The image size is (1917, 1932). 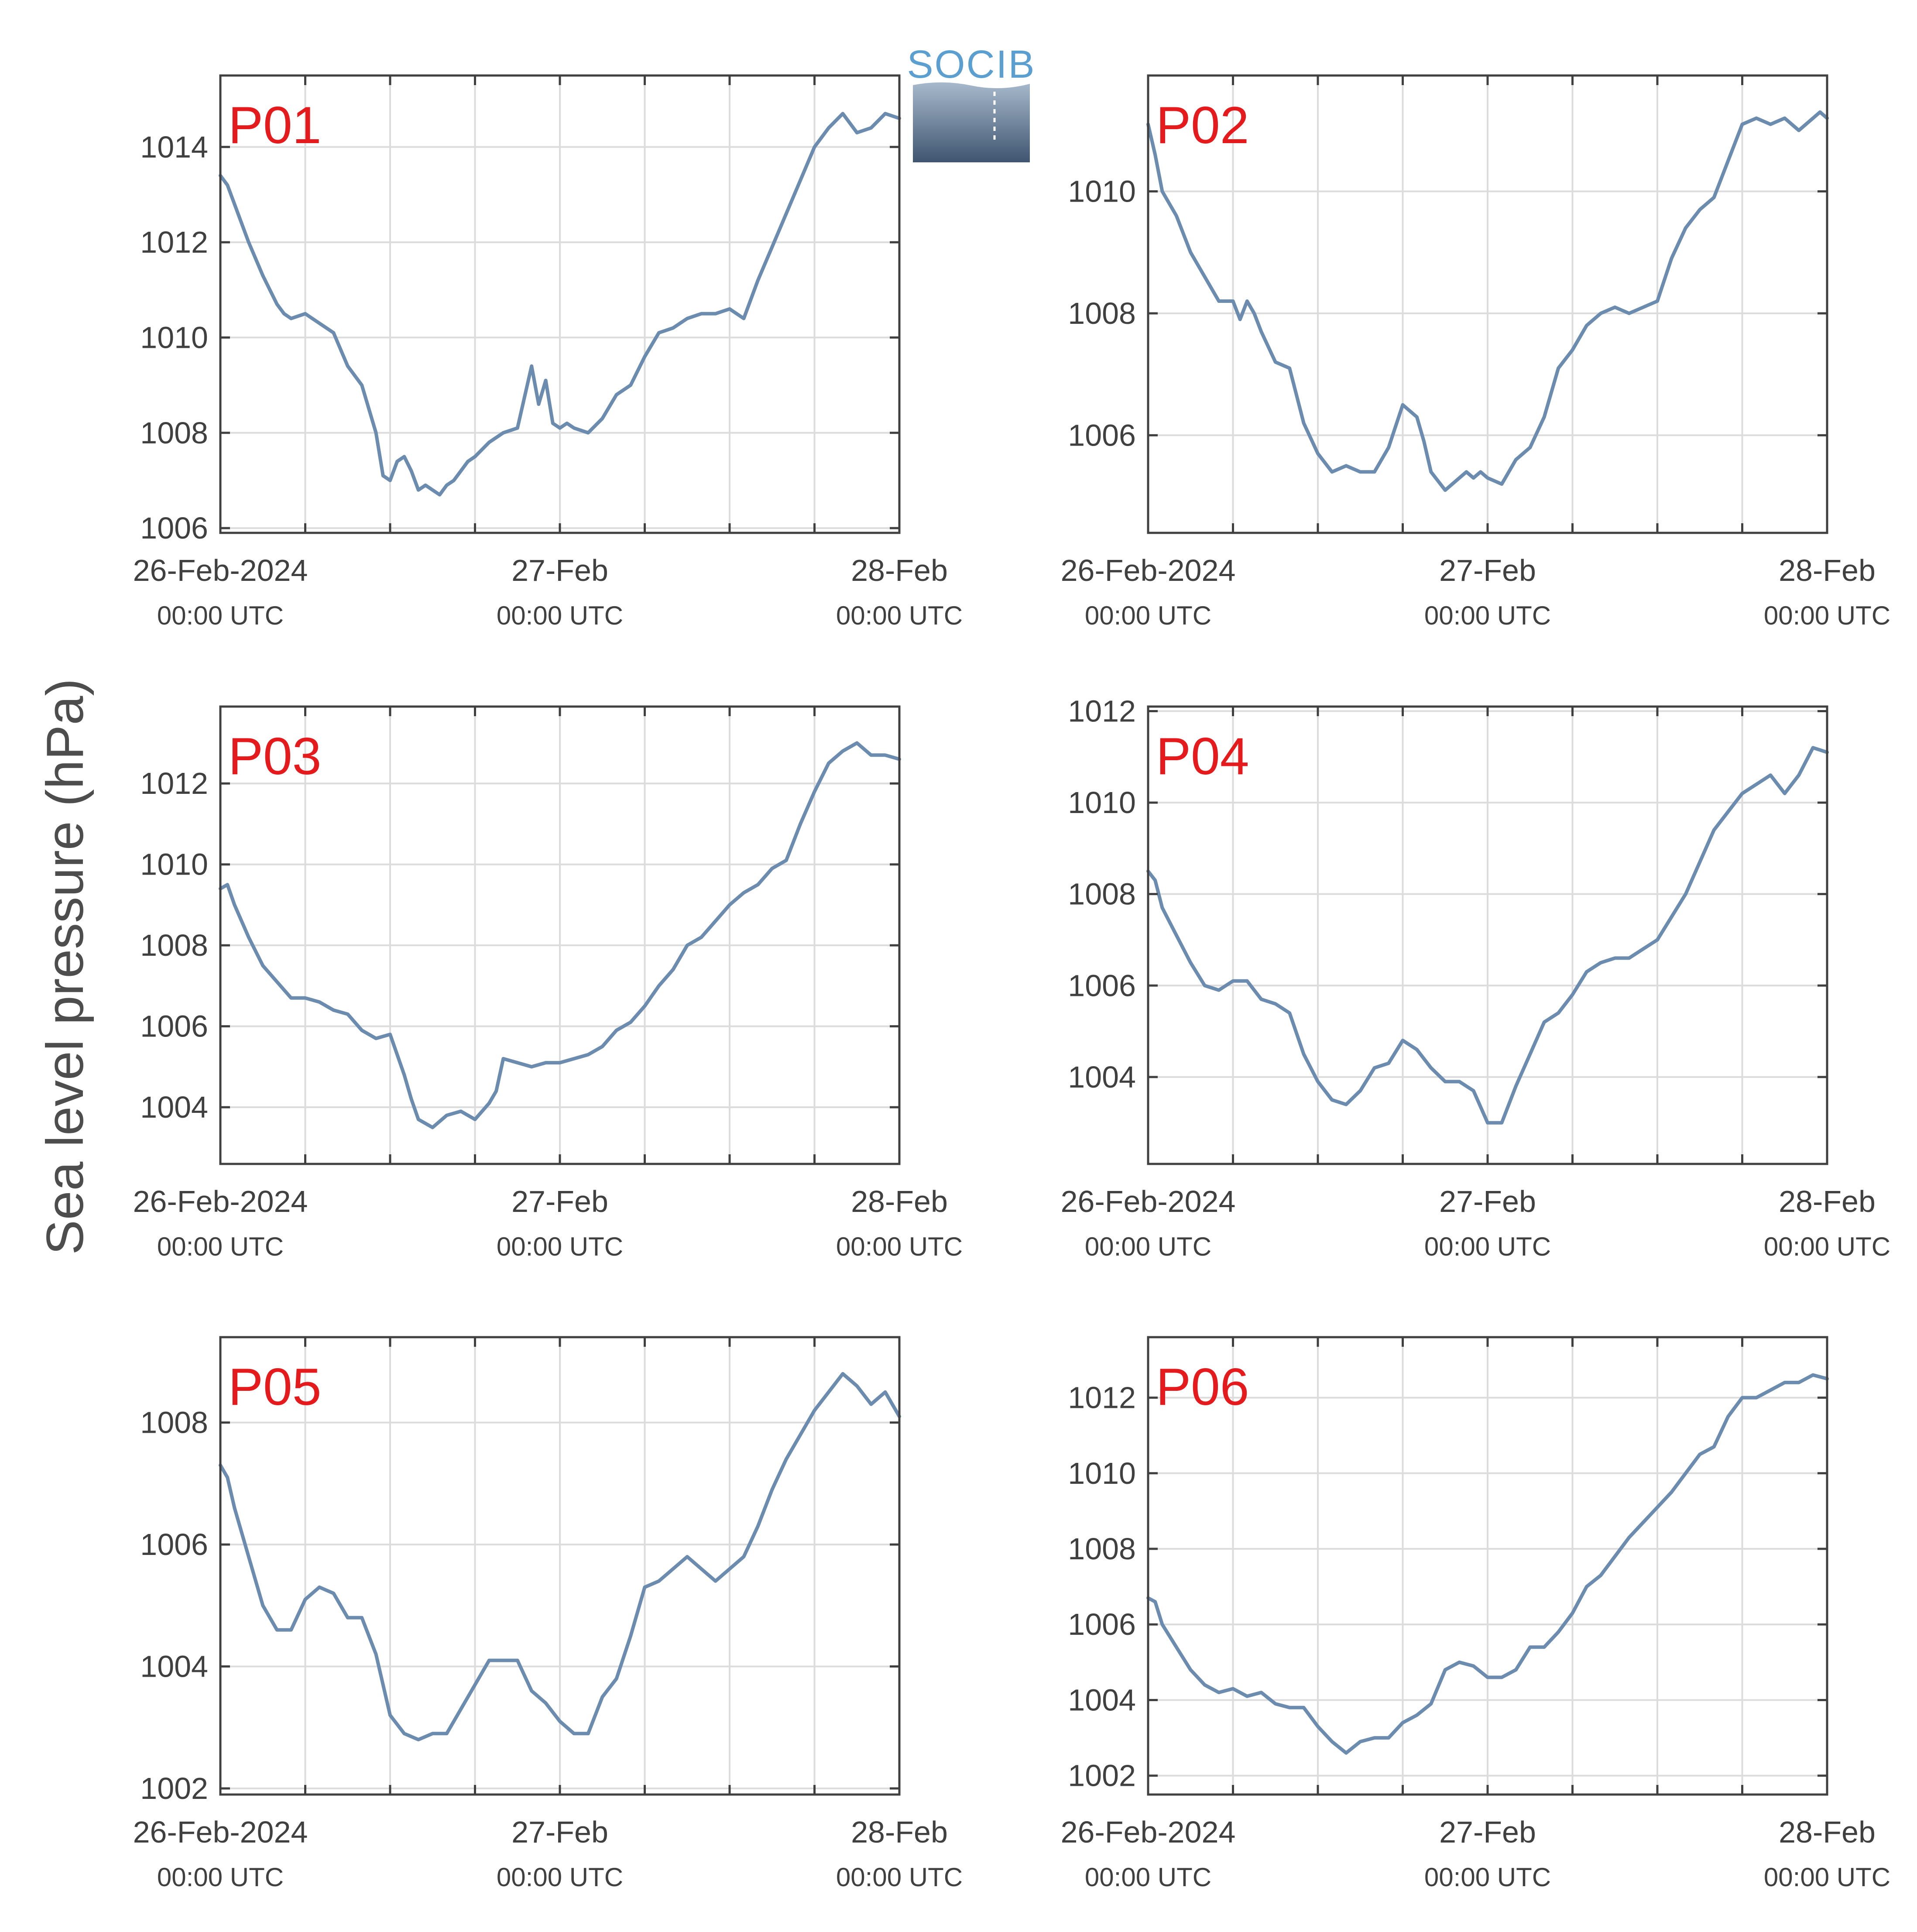 I want to click on panel-title: P04, so click(x=1203, y=756).